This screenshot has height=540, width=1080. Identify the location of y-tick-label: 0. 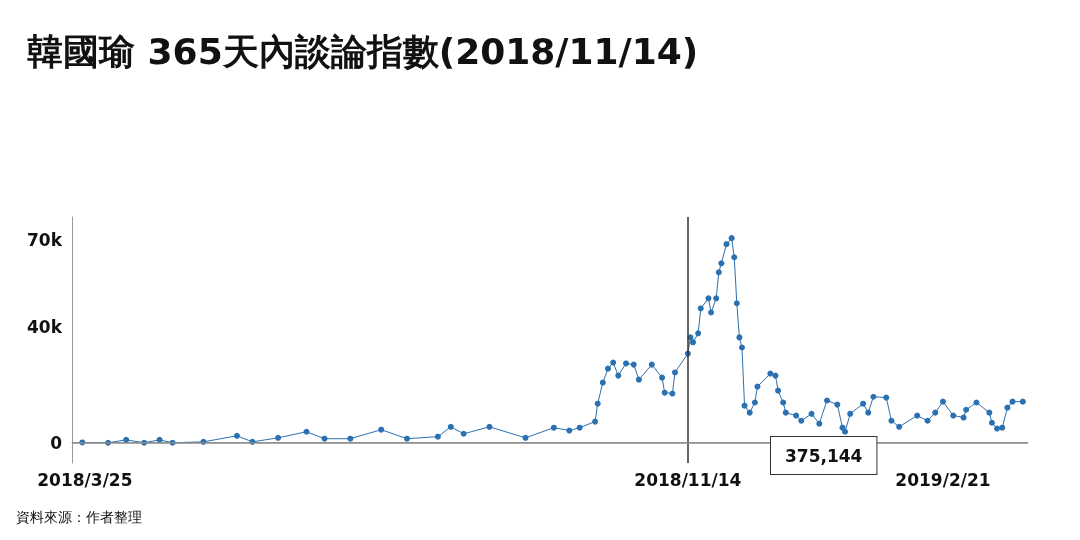
(56, 442).